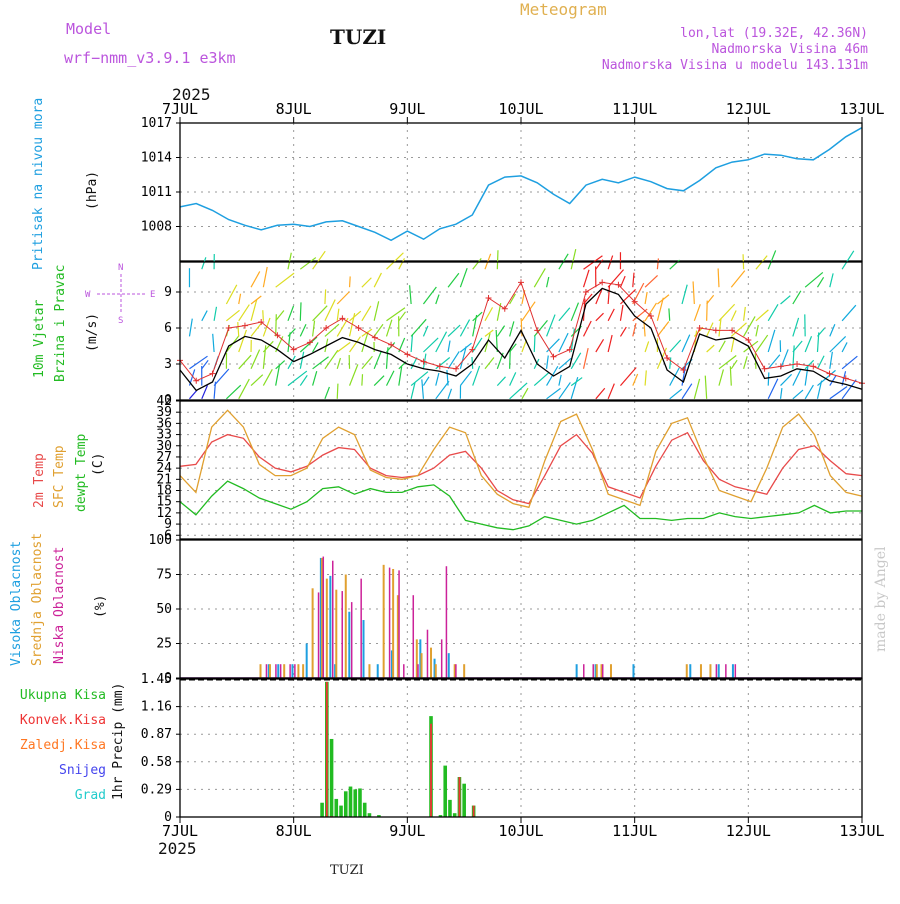 This screenshot has width=900, height=904. What do you see at coordinates (450, 808) in the screenshot?
I see `total-rain-bar` at bounding box center [450, 808].